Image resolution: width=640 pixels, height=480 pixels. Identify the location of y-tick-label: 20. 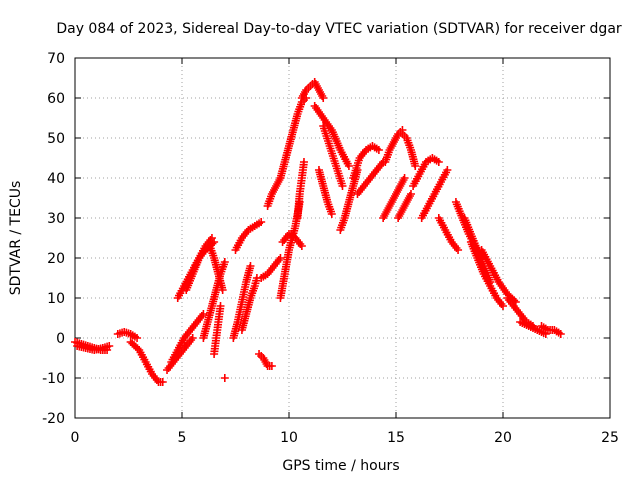
(56, 259).